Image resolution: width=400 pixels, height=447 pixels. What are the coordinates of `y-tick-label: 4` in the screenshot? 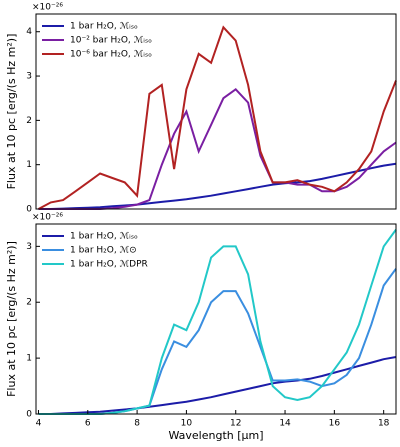 It's located at (29, 32).